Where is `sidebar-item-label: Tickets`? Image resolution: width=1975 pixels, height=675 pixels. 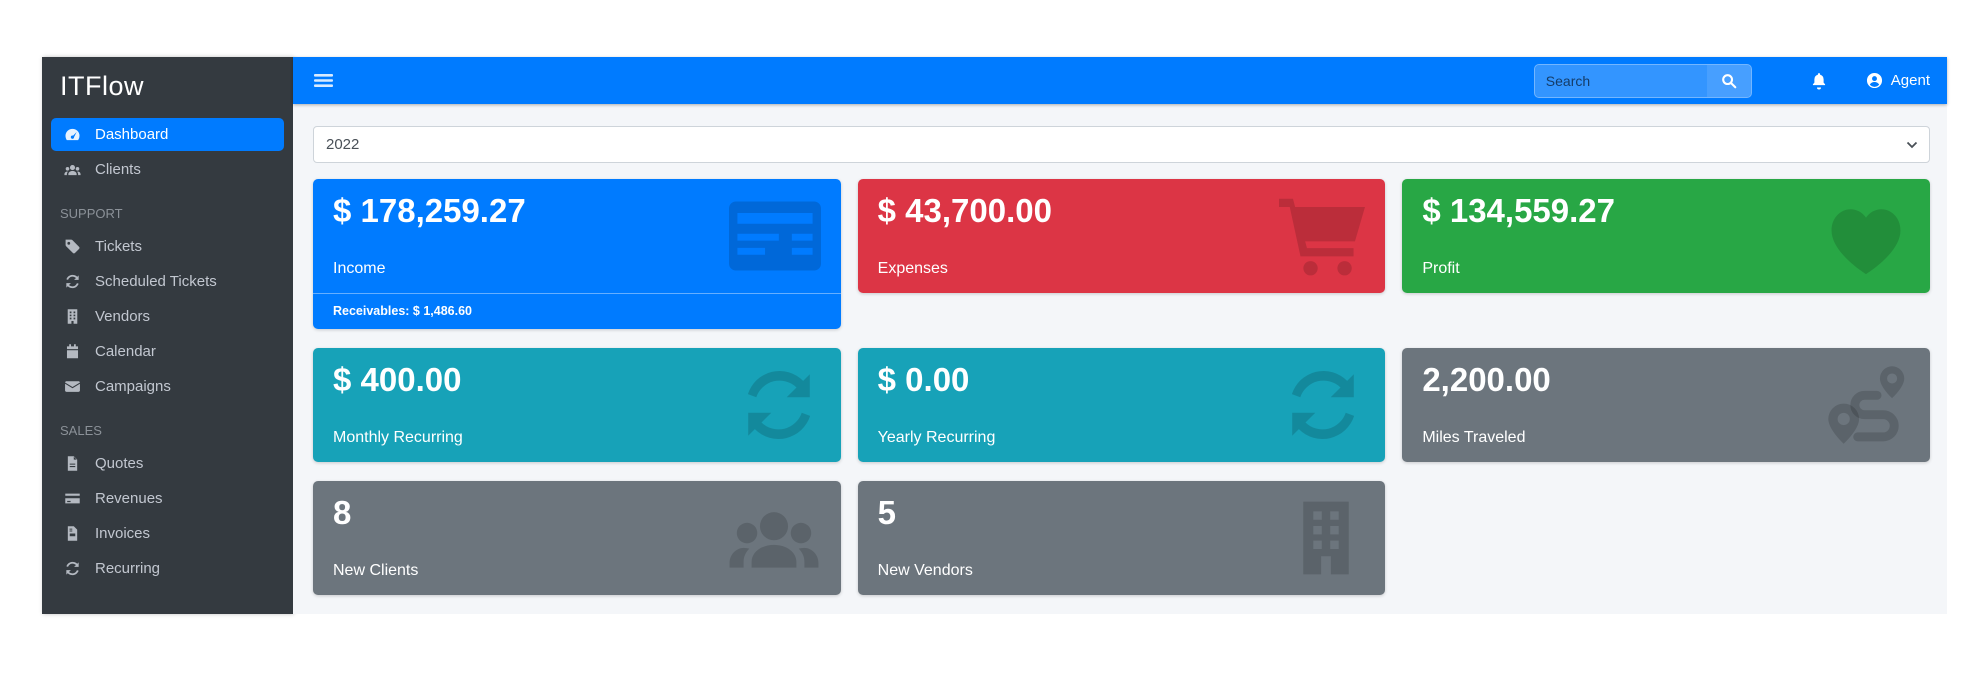
sidebar-item-label: Tickets is located at coordinates (118, 246).